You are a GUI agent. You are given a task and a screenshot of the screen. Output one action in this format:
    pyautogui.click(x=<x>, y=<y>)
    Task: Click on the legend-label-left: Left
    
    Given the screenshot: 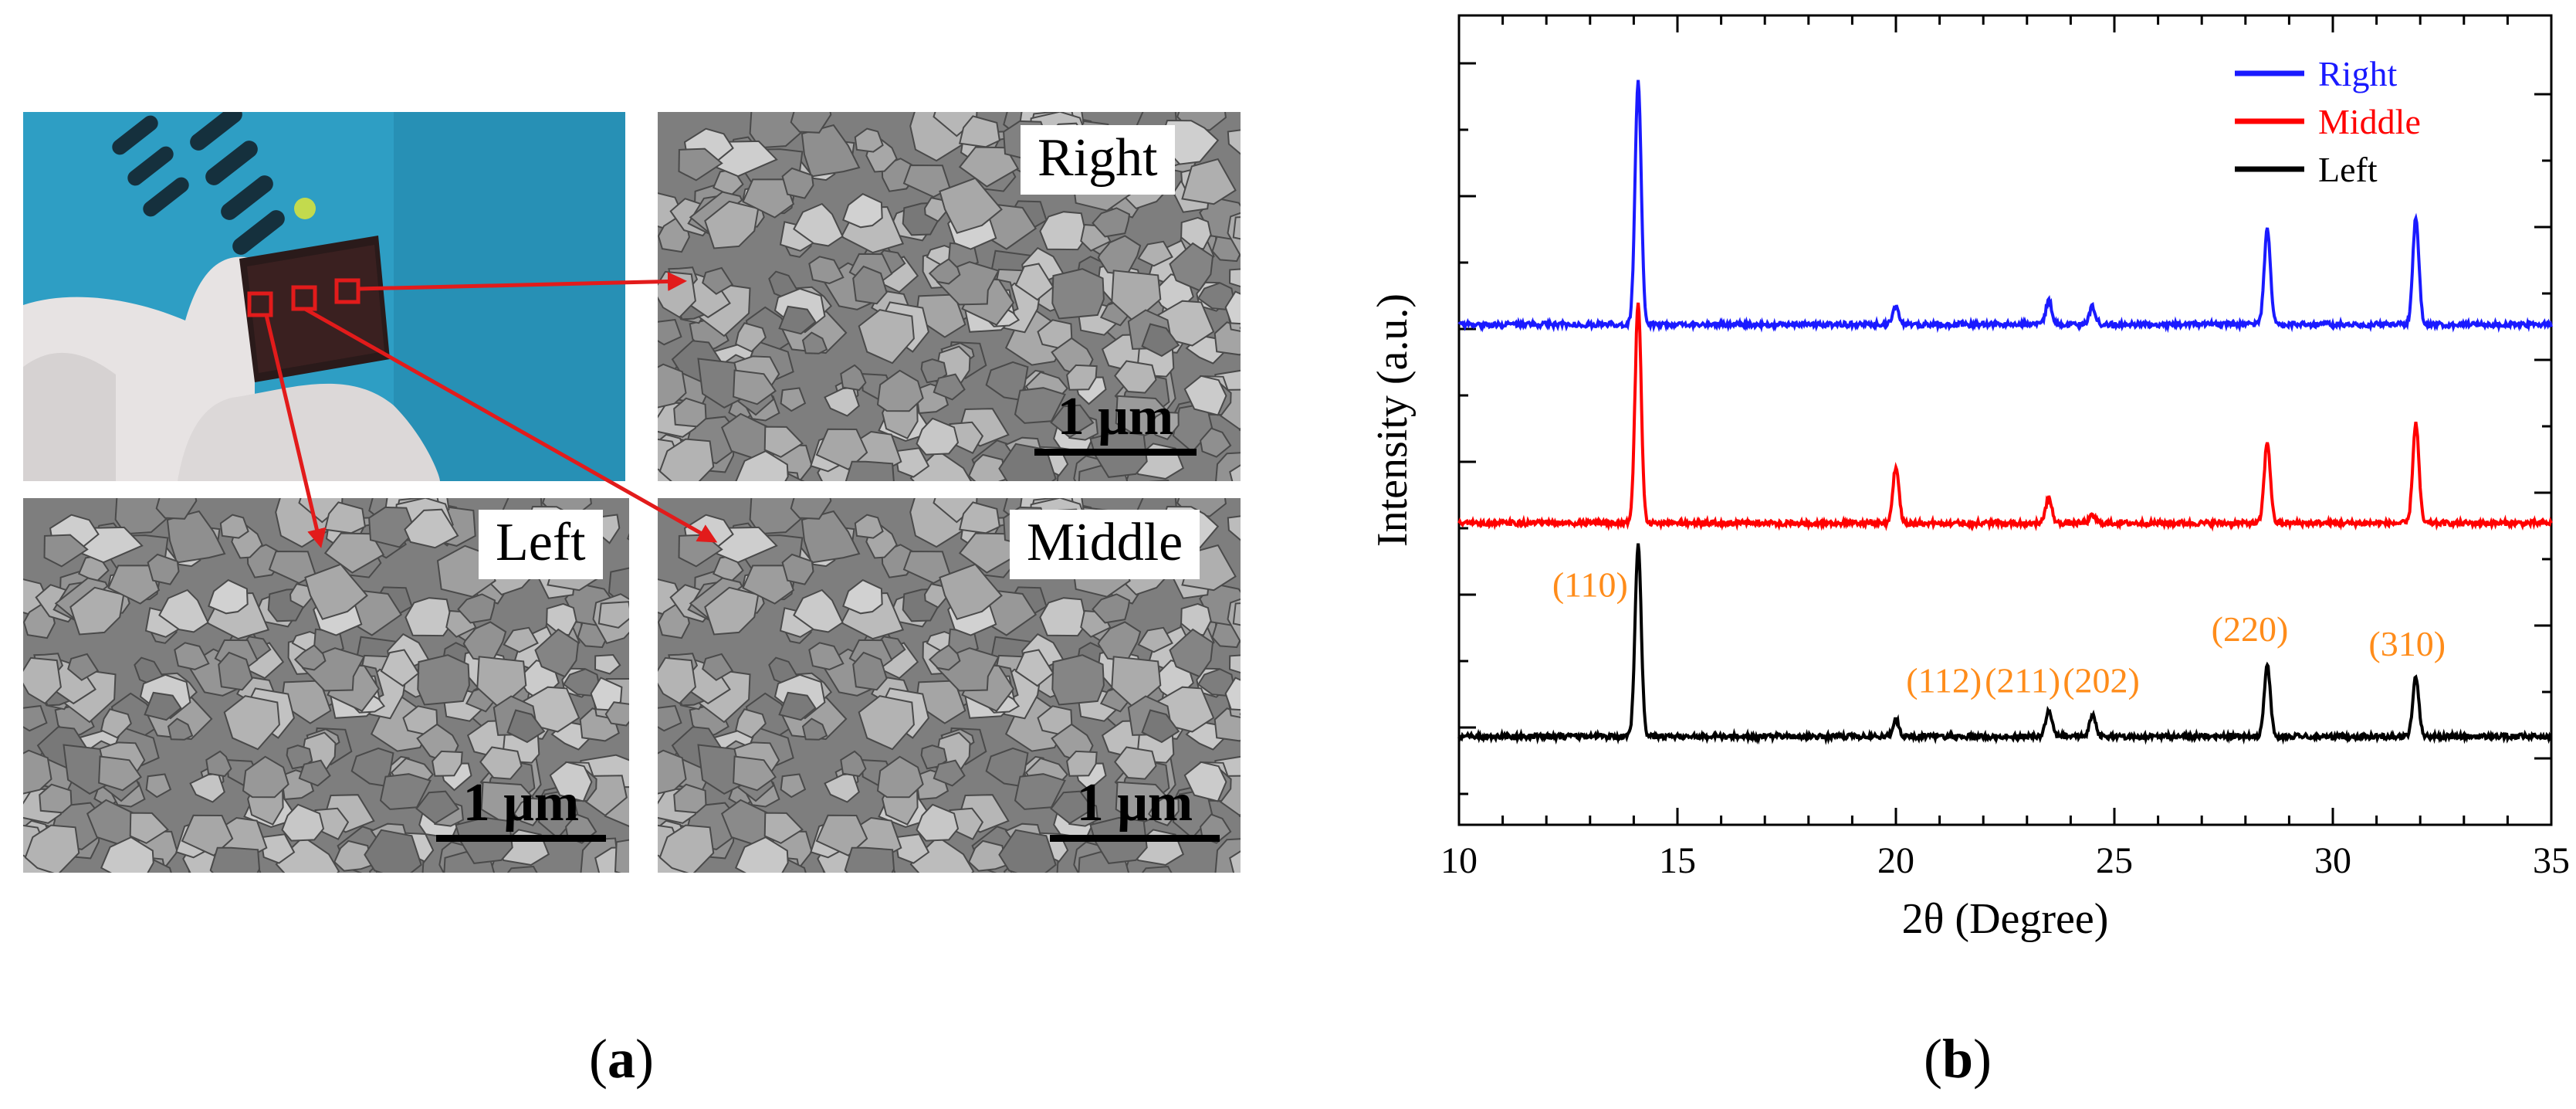 What is the action you would take?
    pyautogui.click(x=2348, y=169)
    